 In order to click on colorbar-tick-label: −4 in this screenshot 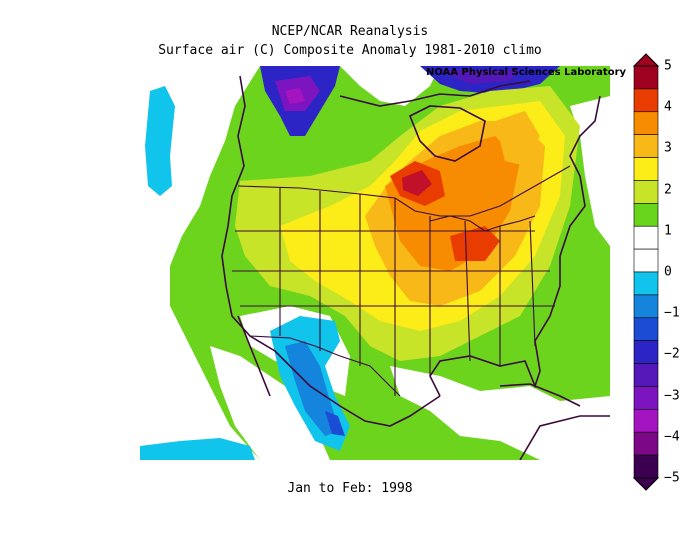, I will do `click(672, 437)`.